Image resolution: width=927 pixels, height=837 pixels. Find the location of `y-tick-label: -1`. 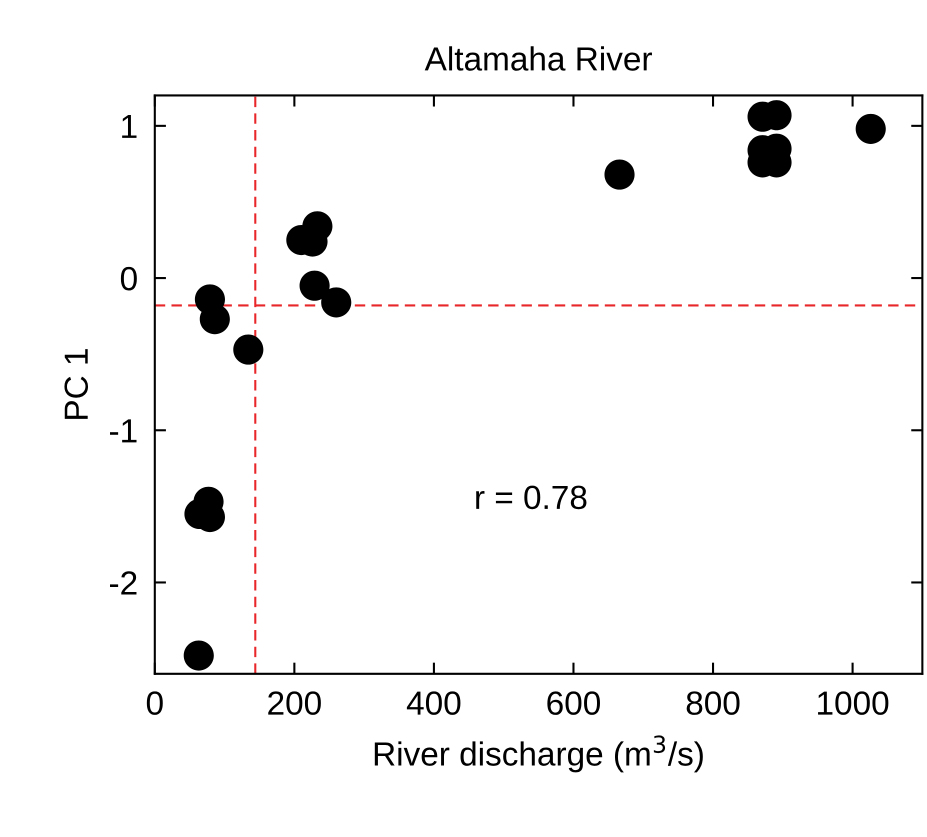

y-tick-label: -1 is located at coordinates (123, 430).